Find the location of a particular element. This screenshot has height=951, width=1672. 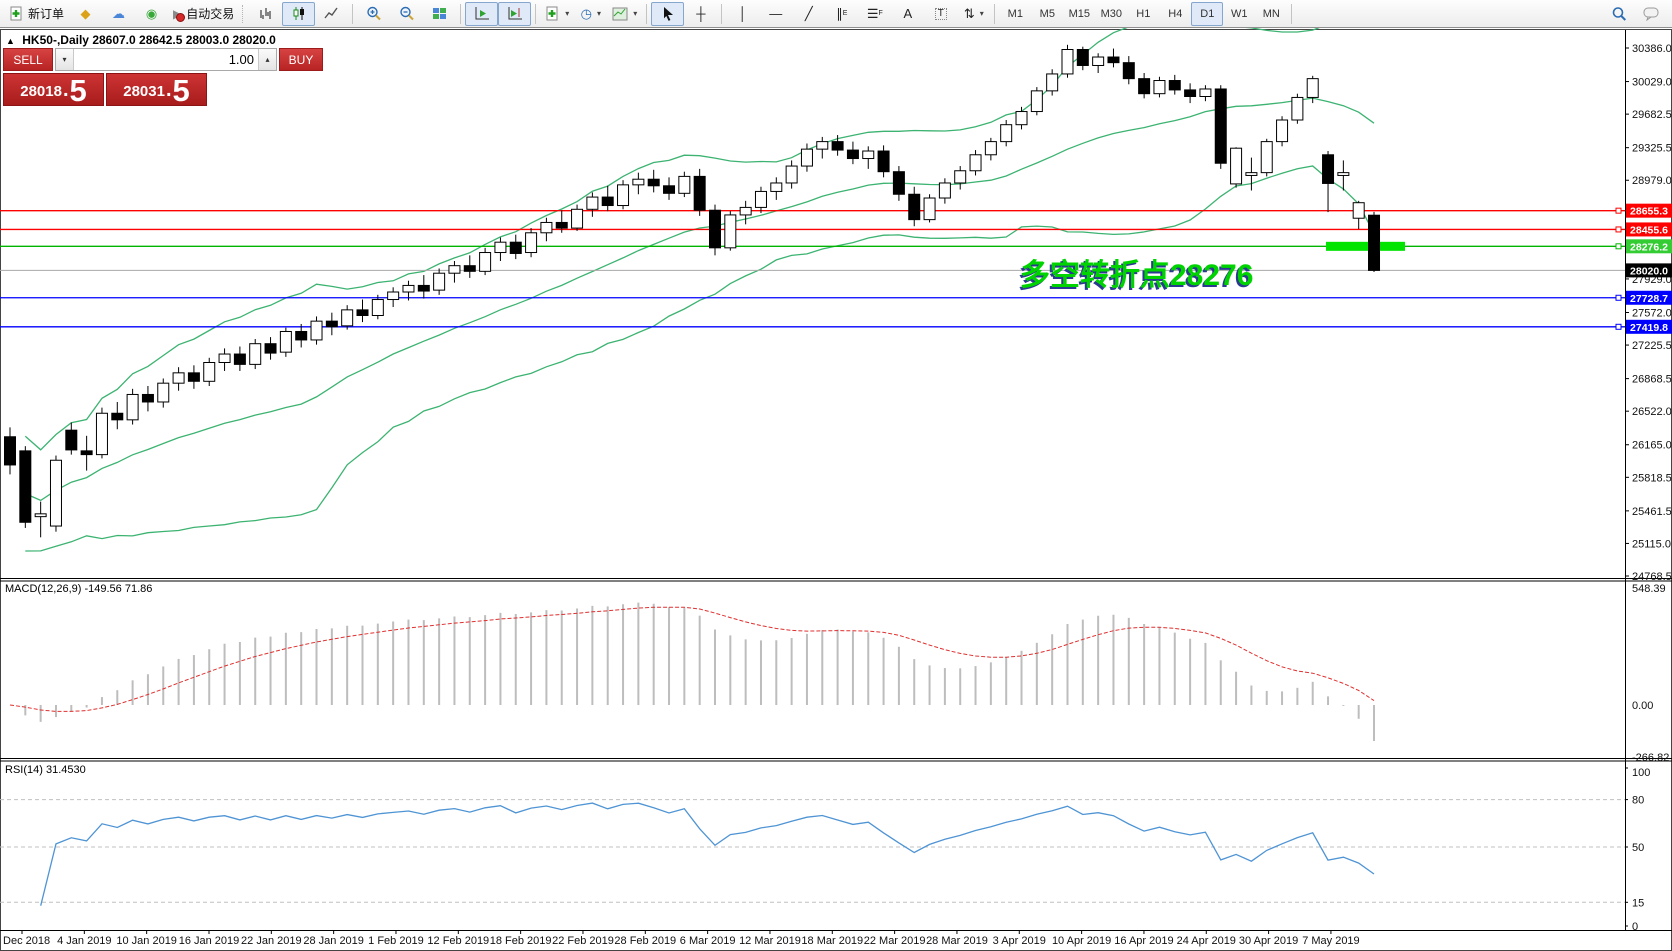

arrows-tool-button: ⇅ ▾ is located at coordinates (973, 14).